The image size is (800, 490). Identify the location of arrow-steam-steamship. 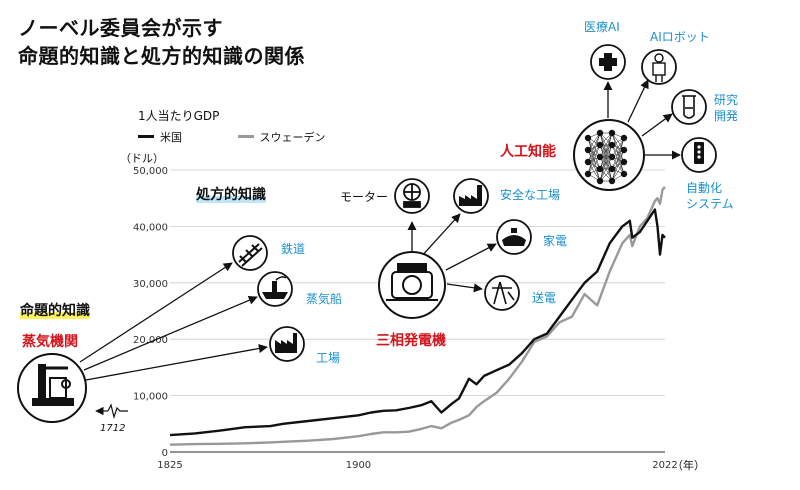
(170, 333).